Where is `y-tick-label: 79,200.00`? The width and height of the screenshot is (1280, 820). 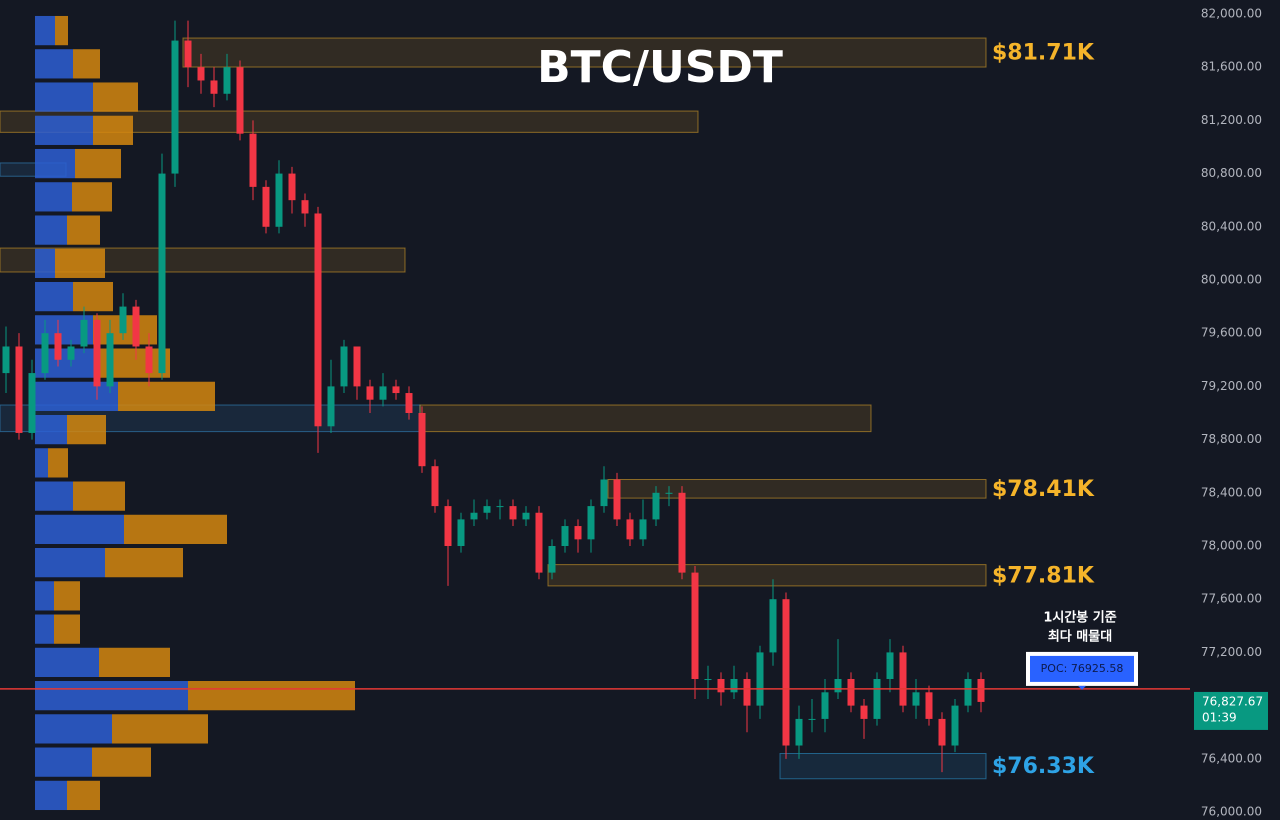
y-tick-label: 79,200.00 is located at coordinates (1231, 386).